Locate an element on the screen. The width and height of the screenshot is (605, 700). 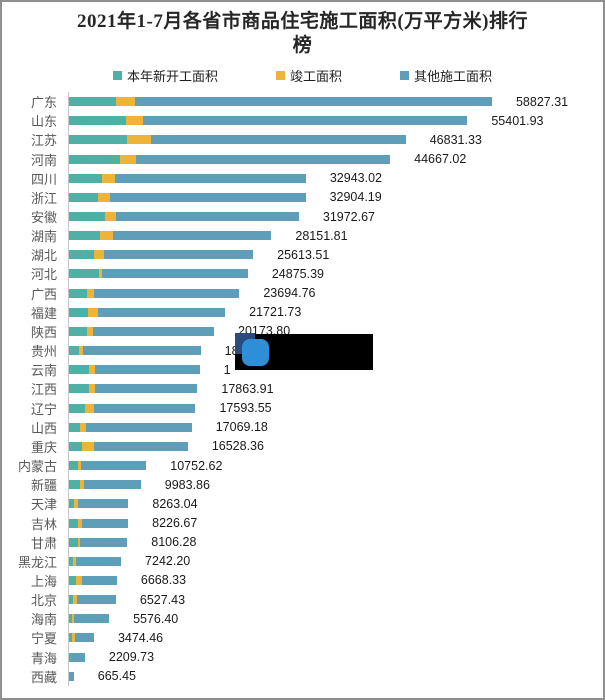
category-label: 湖北 is located at coordinates (43, 256).